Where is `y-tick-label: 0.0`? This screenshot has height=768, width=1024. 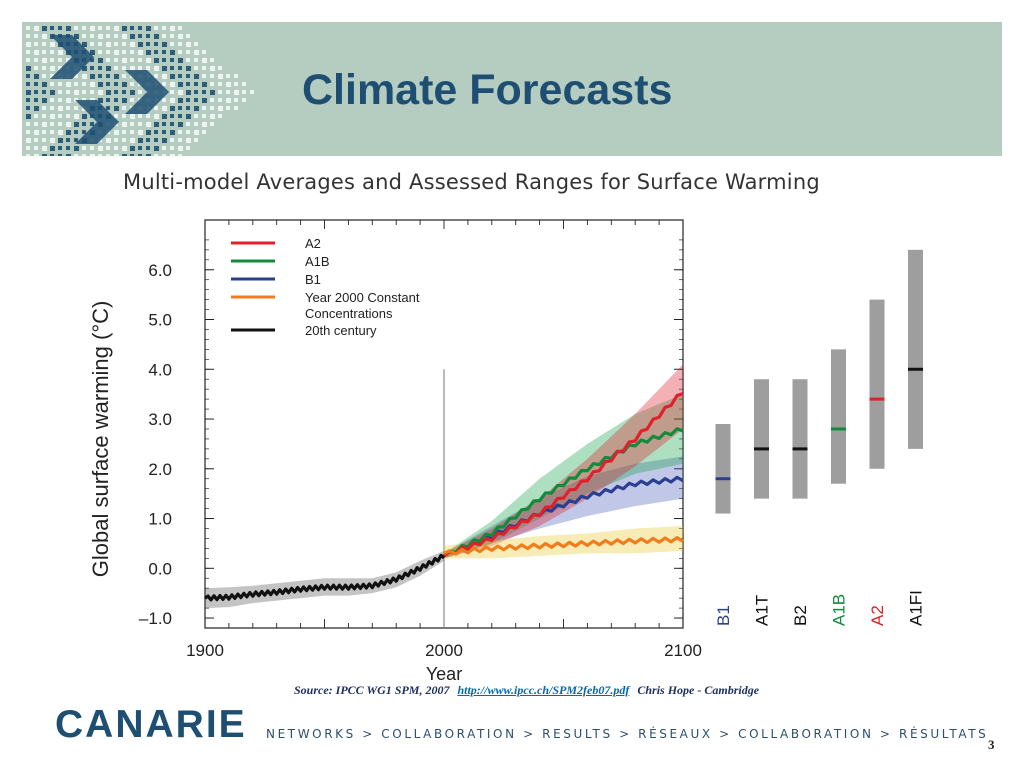 y-tick-label: 0.0 is located at coordinates (160, 568).